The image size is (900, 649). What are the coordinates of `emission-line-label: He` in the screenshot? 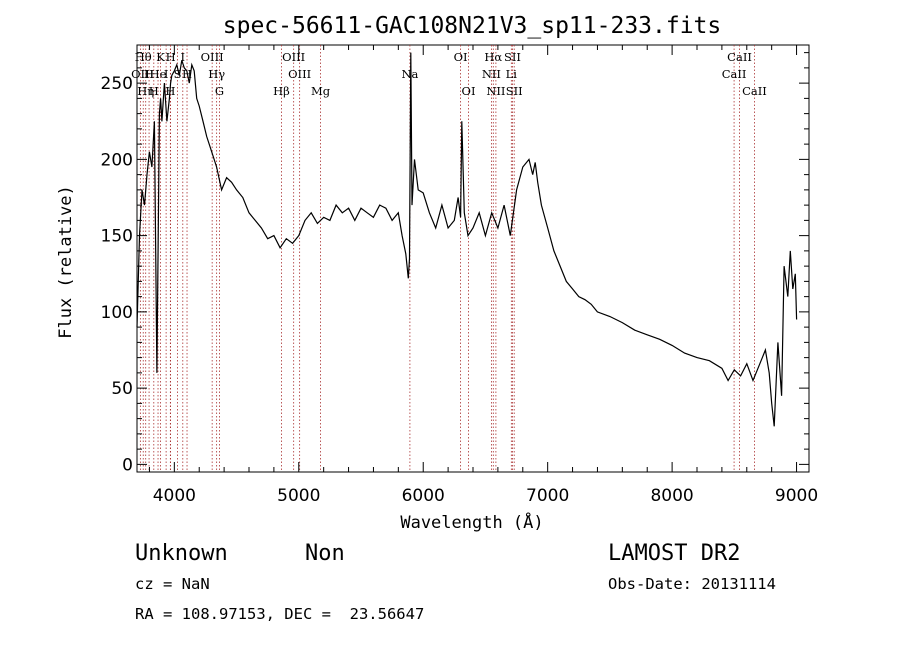 It's located at (158, 74).